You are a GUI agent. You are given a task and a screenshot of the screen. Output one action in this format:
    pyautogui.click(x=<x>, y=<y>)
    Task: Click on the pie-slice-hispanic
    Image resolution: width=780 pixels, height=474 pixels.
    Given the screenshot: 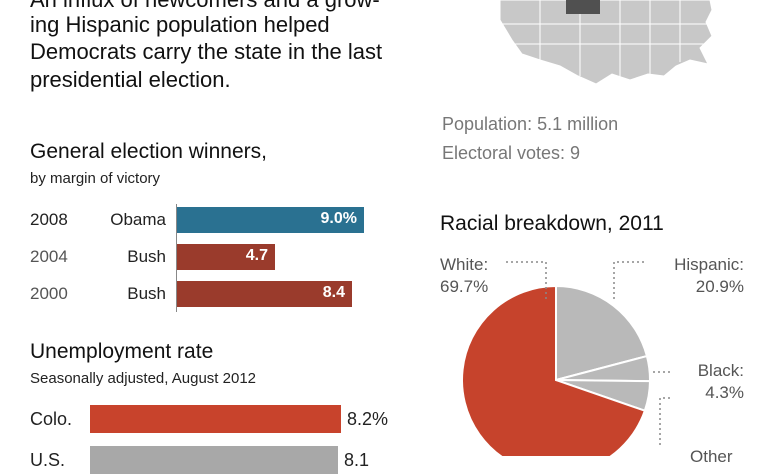 What is the action you would take?
    pyautogui.click(x=602, y=333)
    